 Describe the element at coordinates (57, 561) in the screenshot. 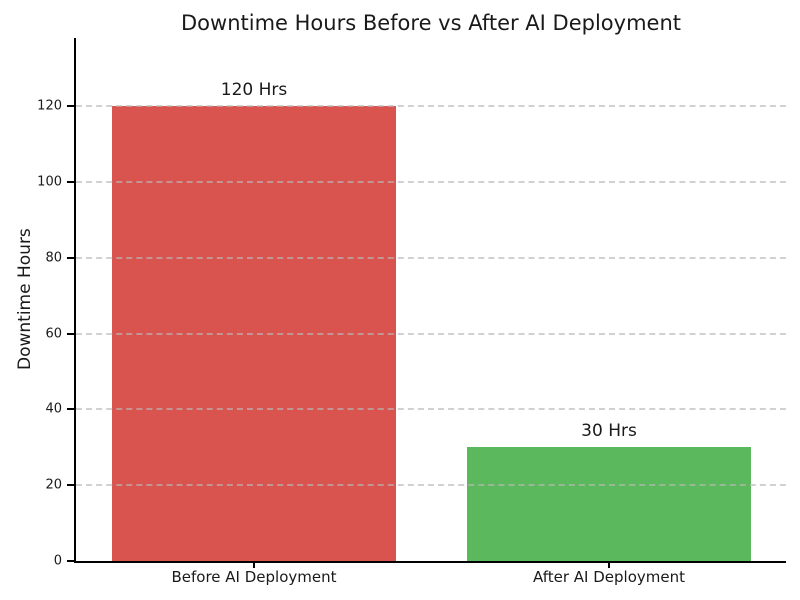

I see `y-tick-label-0: 0` at that location.